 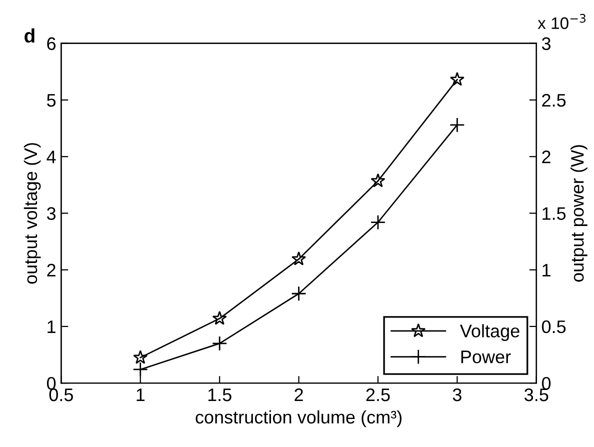 I want to click on text: x 10$^{−3}$, so click(x=562, y=22).